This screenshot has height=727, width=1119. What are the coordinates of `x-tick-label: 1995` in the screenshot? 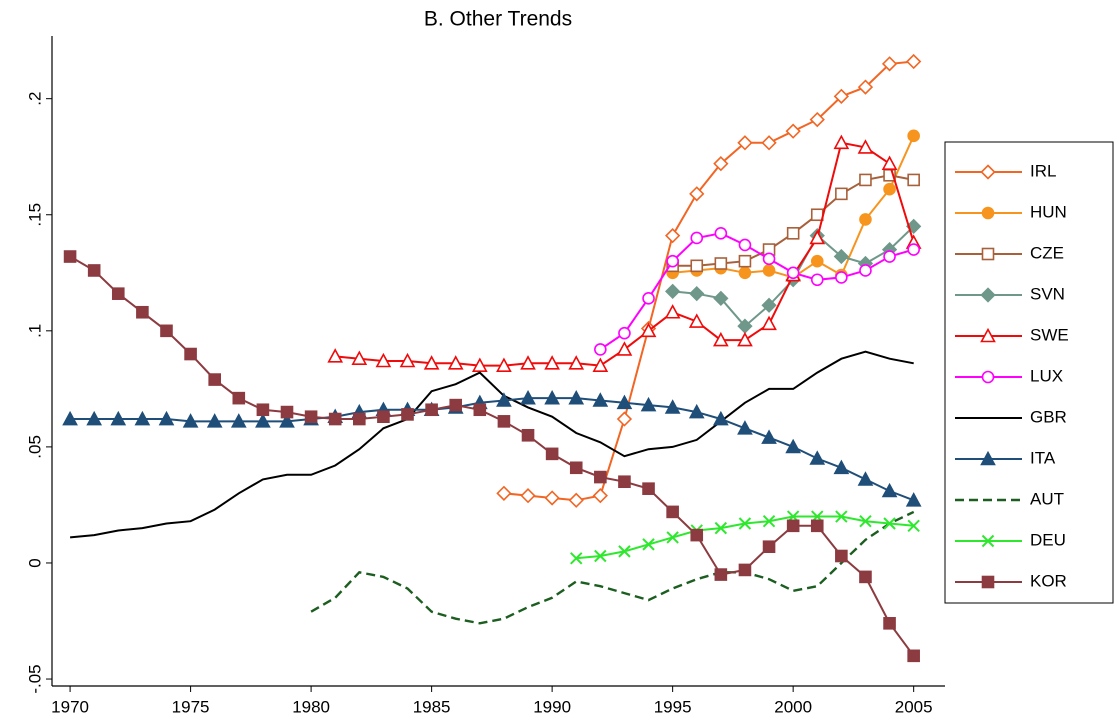 It's located at (673, 706).